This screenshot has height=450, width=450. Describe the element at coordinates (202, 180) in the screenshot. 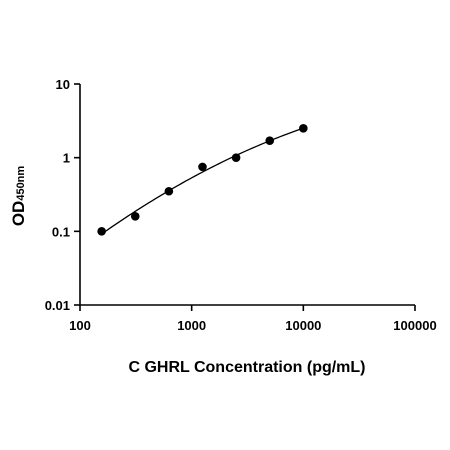

I see `data-points` at that location.